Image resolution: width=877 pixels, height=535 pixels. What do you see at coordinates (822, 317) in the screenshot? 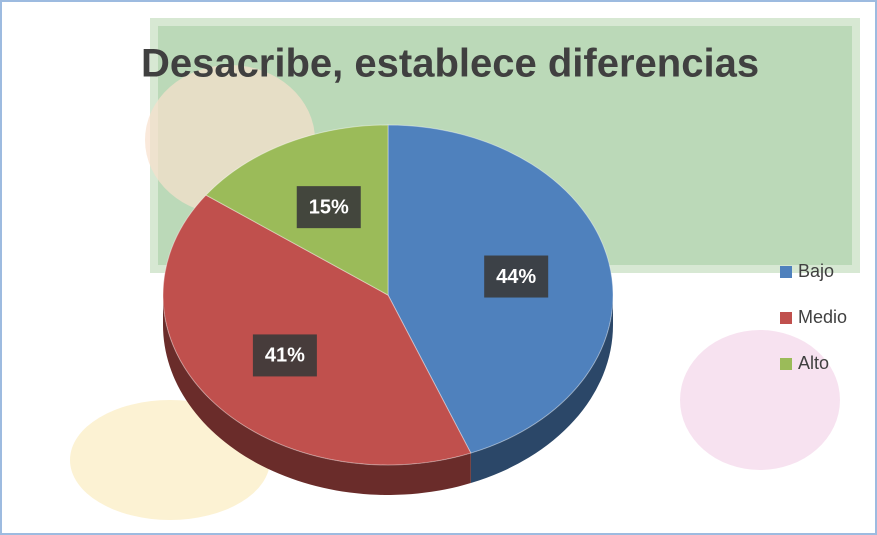
I see `legend-label: Medio` at bounding box center [822, 317].